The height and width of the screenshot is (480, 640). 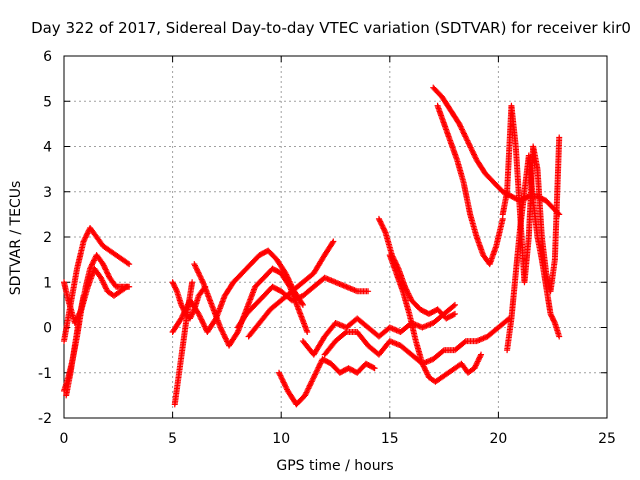 What do you see at coordinates (64, 439) in the screenshot?
I see `x-tick-label: 0` at bounding box center [64, 439].